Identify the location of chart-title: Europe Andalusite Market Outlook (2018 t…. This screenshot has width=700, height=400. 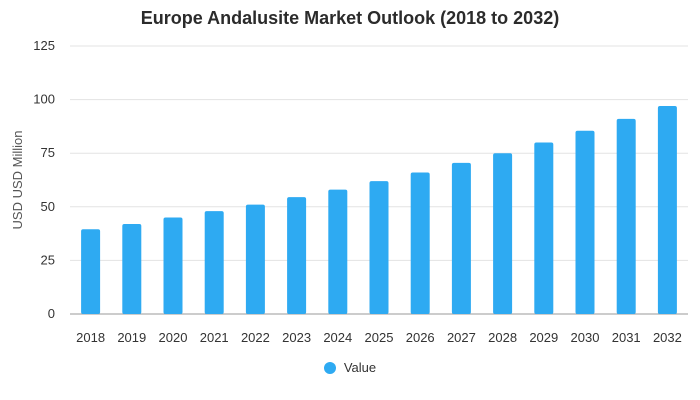
(350, 18).